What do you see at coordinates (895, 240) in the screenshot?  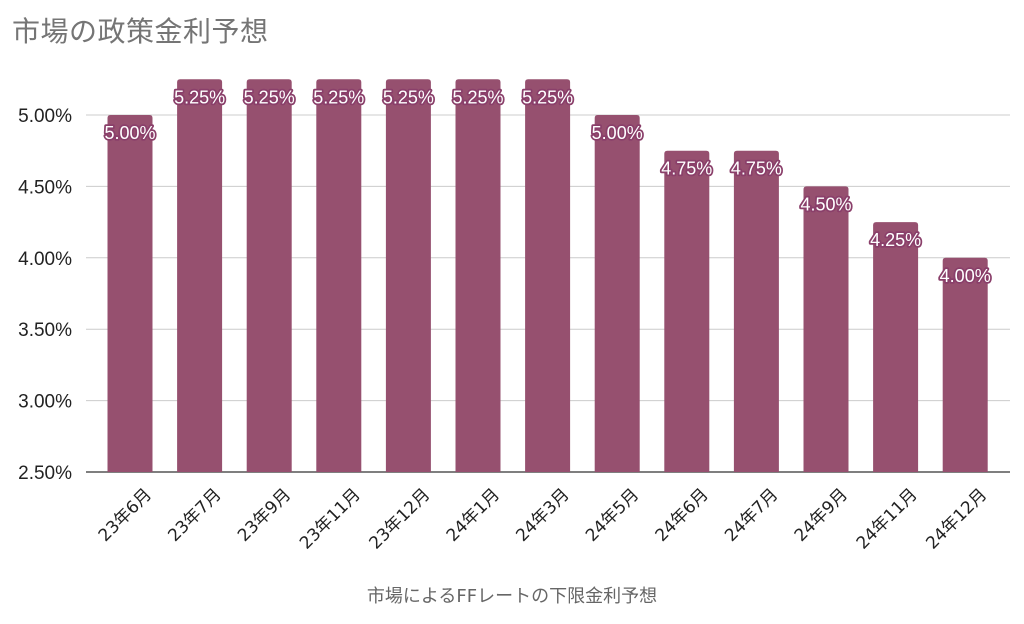 I see `data-label: 4.25%` at bounding box center [895, 240].